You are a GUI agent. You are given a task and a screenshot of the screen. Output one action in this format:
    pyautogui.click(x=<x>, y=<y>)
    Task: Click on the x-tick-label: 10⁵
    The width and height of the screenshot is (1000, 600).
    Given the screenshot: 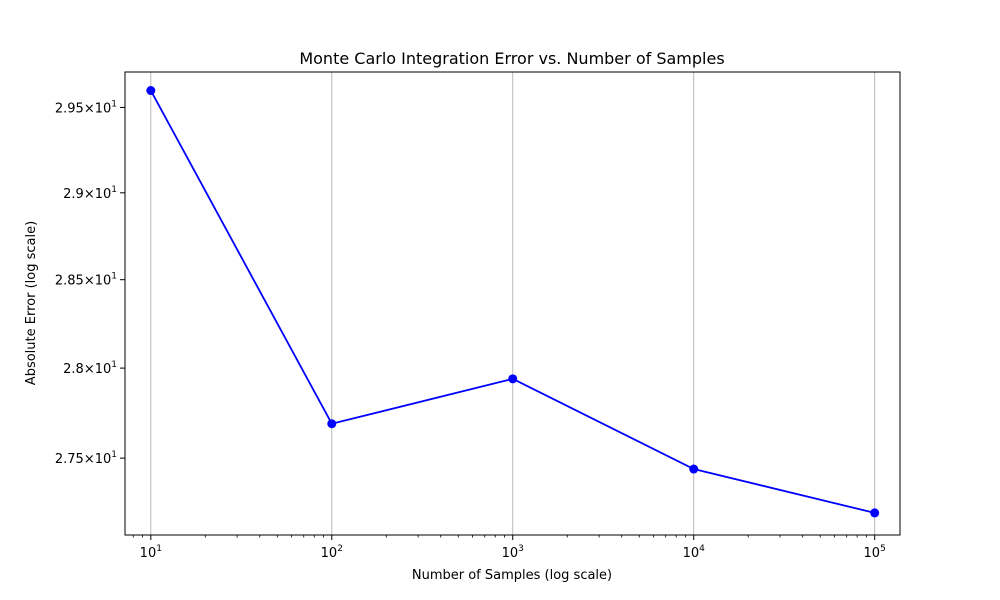 What is the action you would take?
    pyautogui.click(x=875, y=552)
    